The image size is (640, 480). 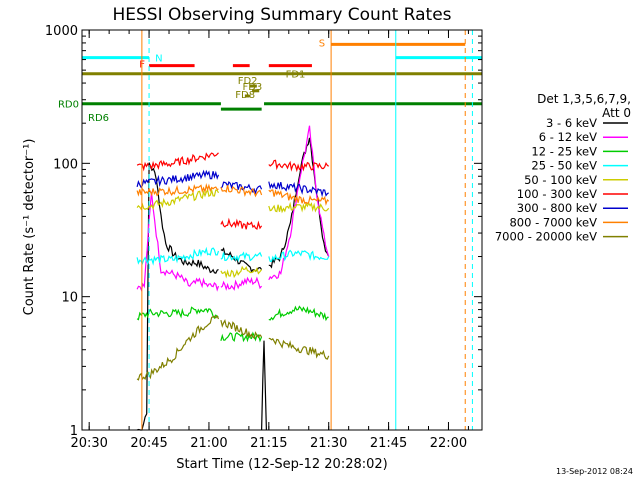 What do you see at coordinates (564, 166) in the screenshot?
I see `legend-label-3: 25 - 50 keV` at bounding box center [564, 166].